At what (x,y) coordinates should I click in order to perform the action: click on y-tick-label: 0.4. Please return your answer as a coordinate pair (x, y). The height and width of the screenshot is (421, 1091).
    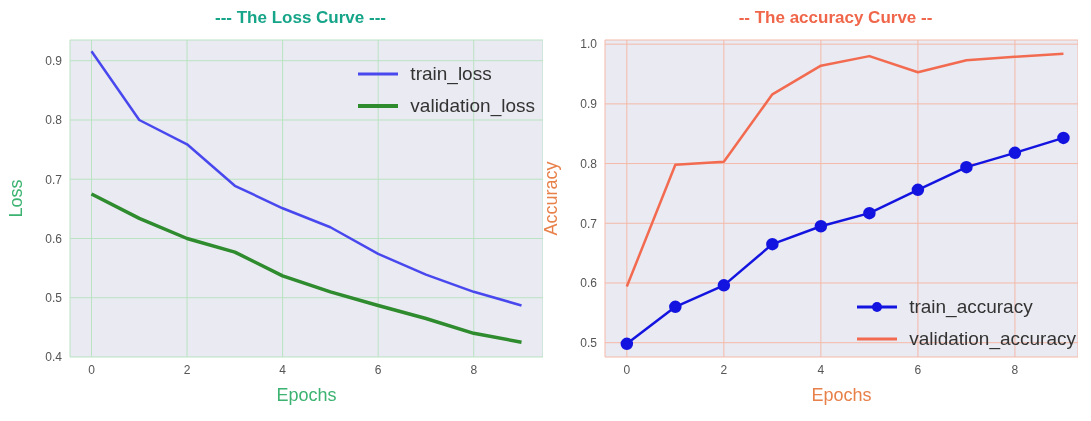
    Looking at the image, I should click on (54, 357).